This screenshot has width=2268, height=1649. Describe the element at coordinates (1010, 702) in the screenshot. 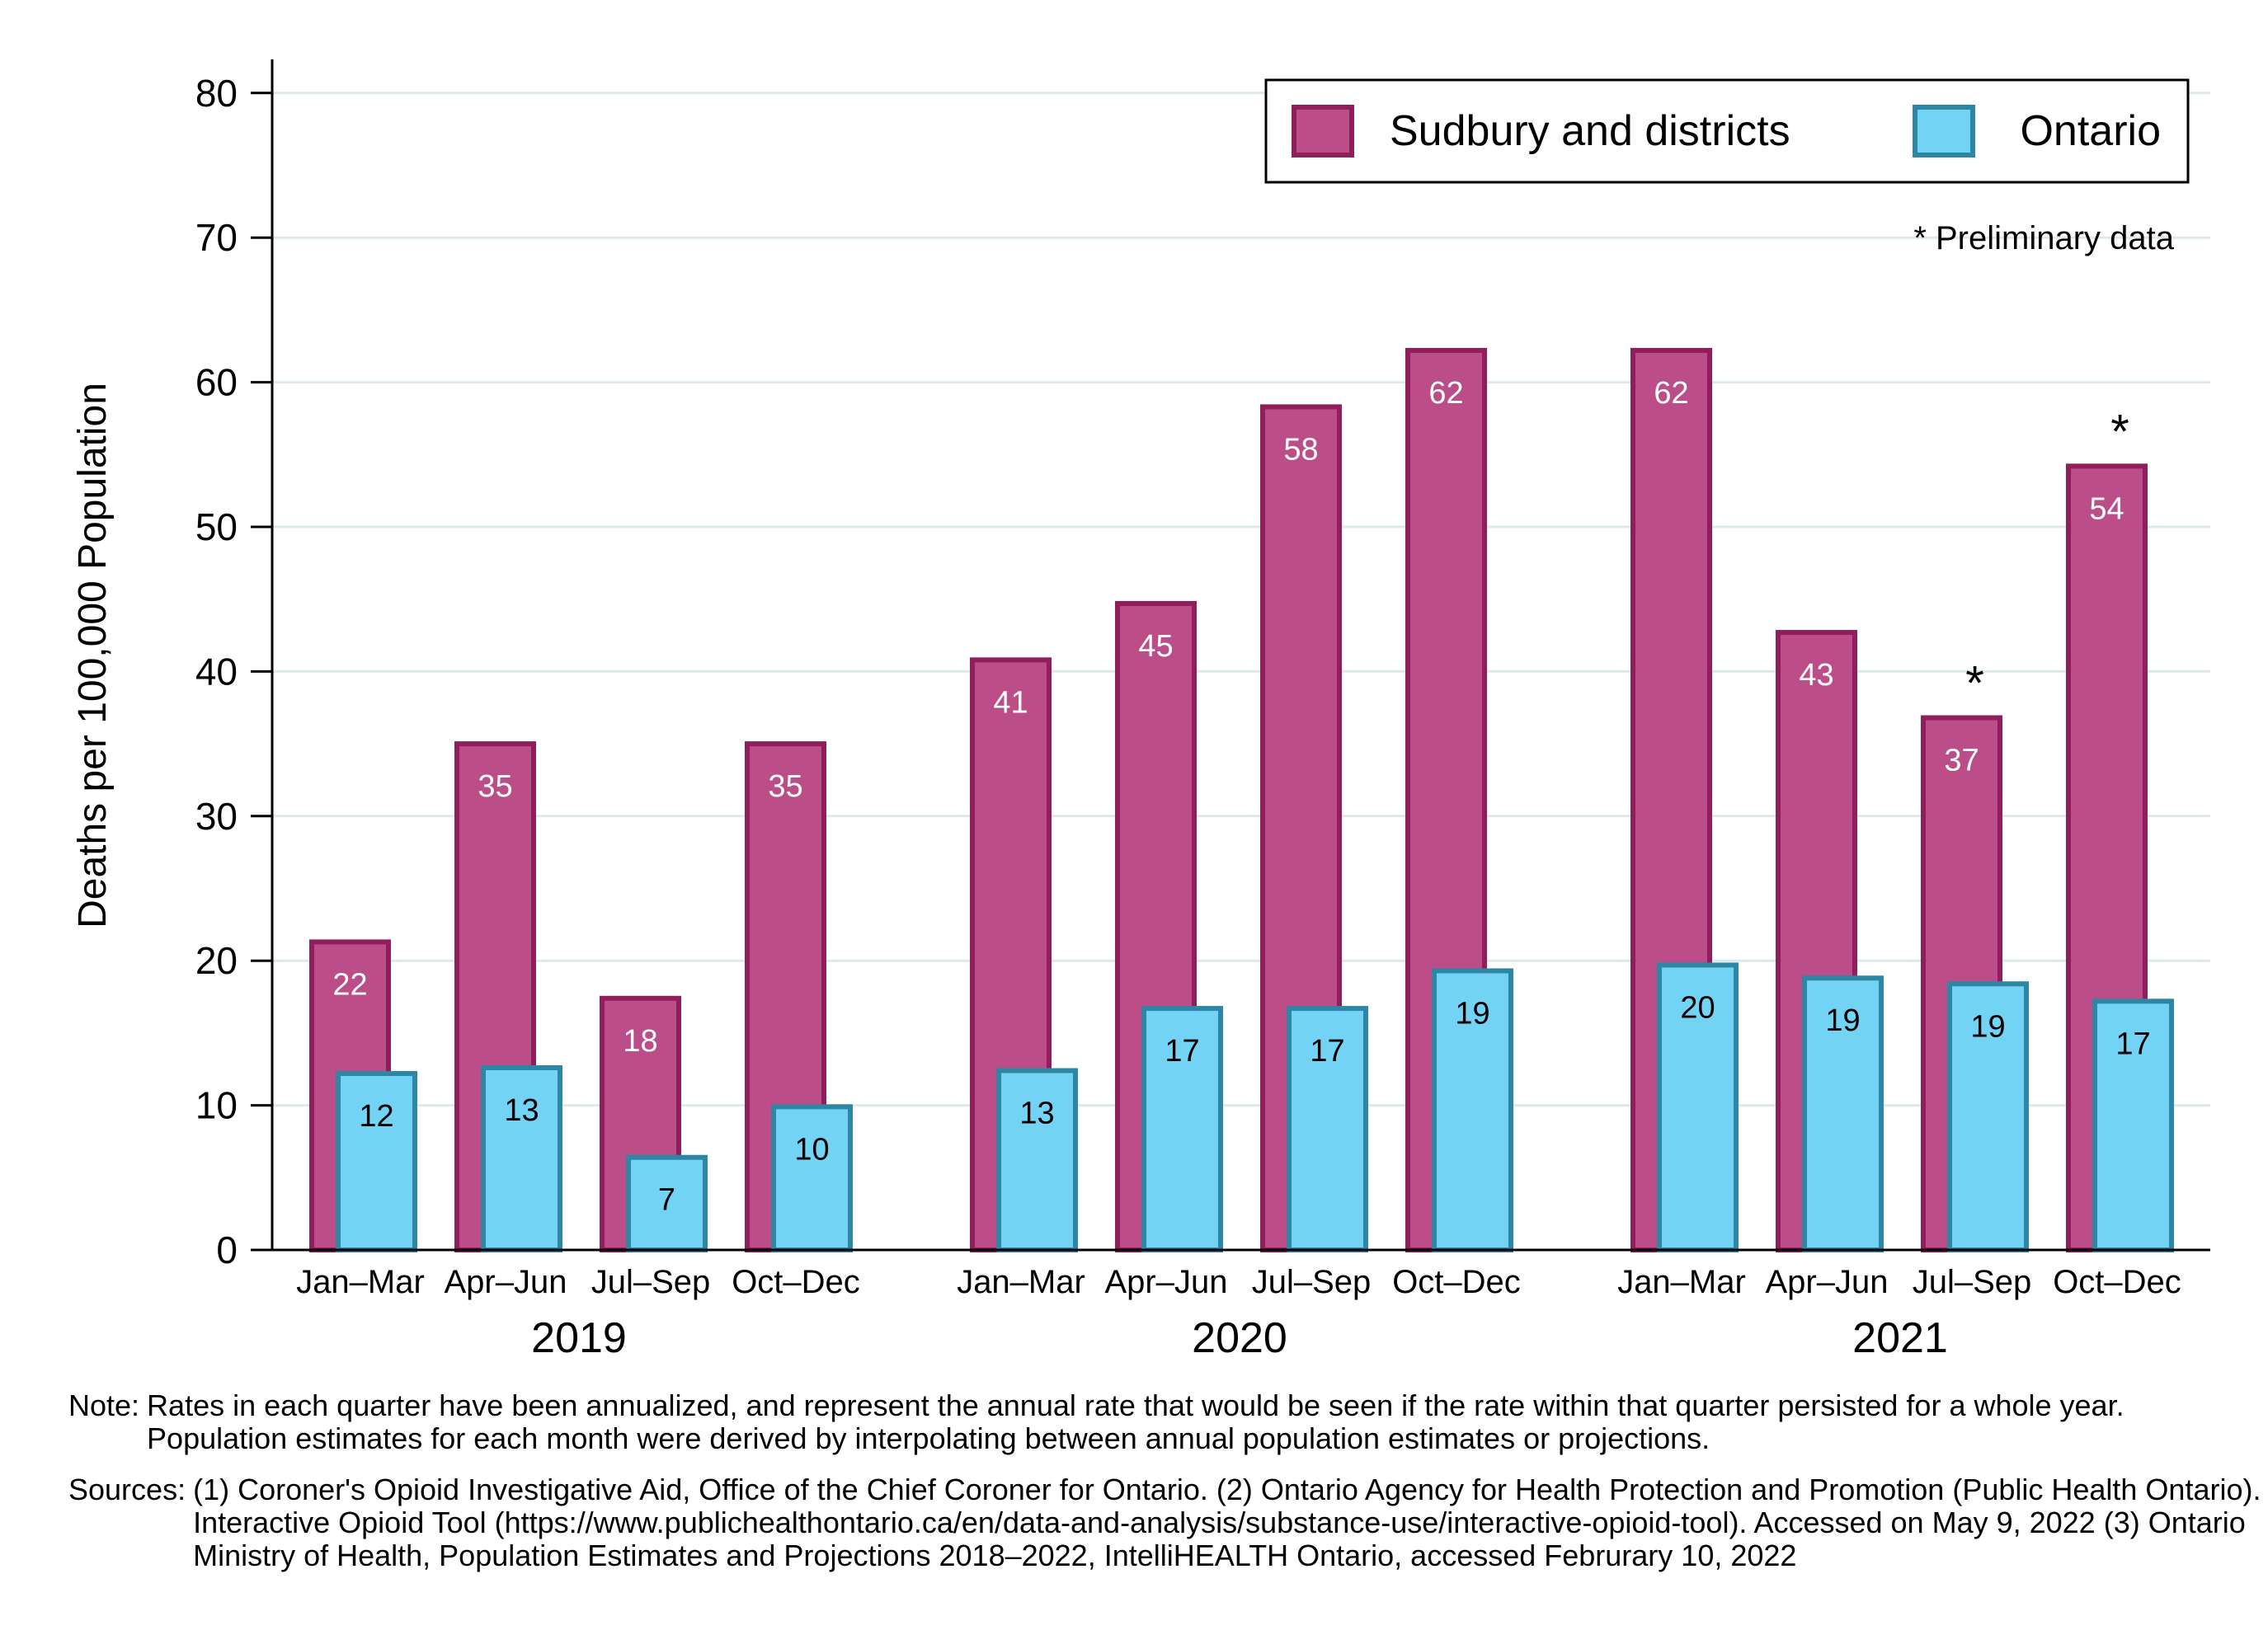

I see `data-label-sudbury: 41` at that location.